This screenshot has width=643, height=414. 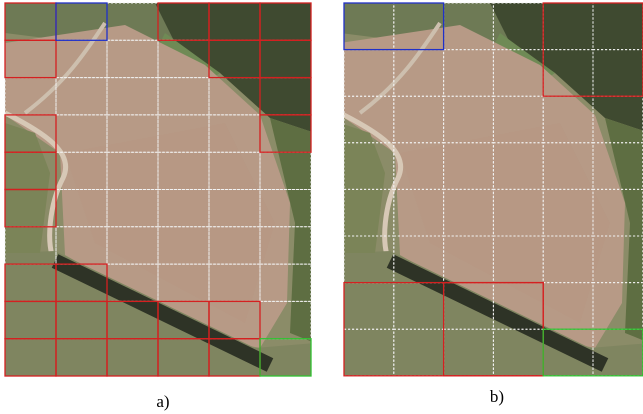 I want to click on caption-a: a), so click(x=162, y=401).